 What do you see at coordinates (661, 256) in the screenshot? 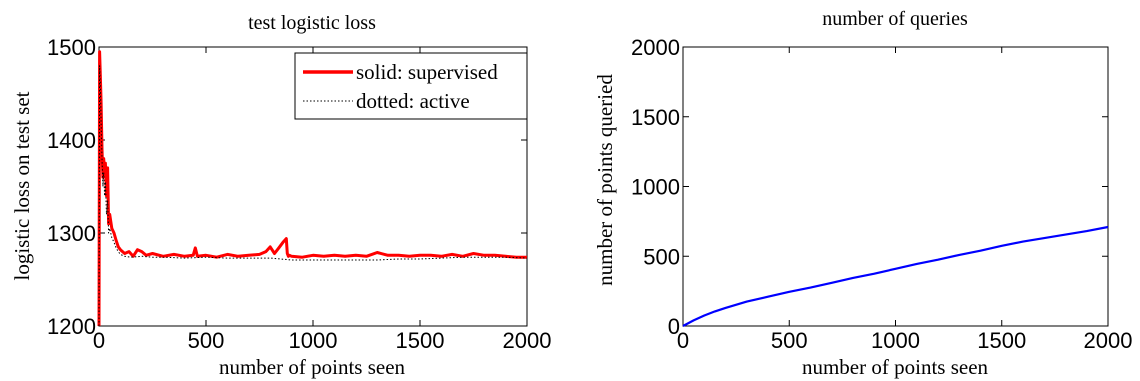
I see `right-y-tick-label: 500` at bounding box center [661, 256].